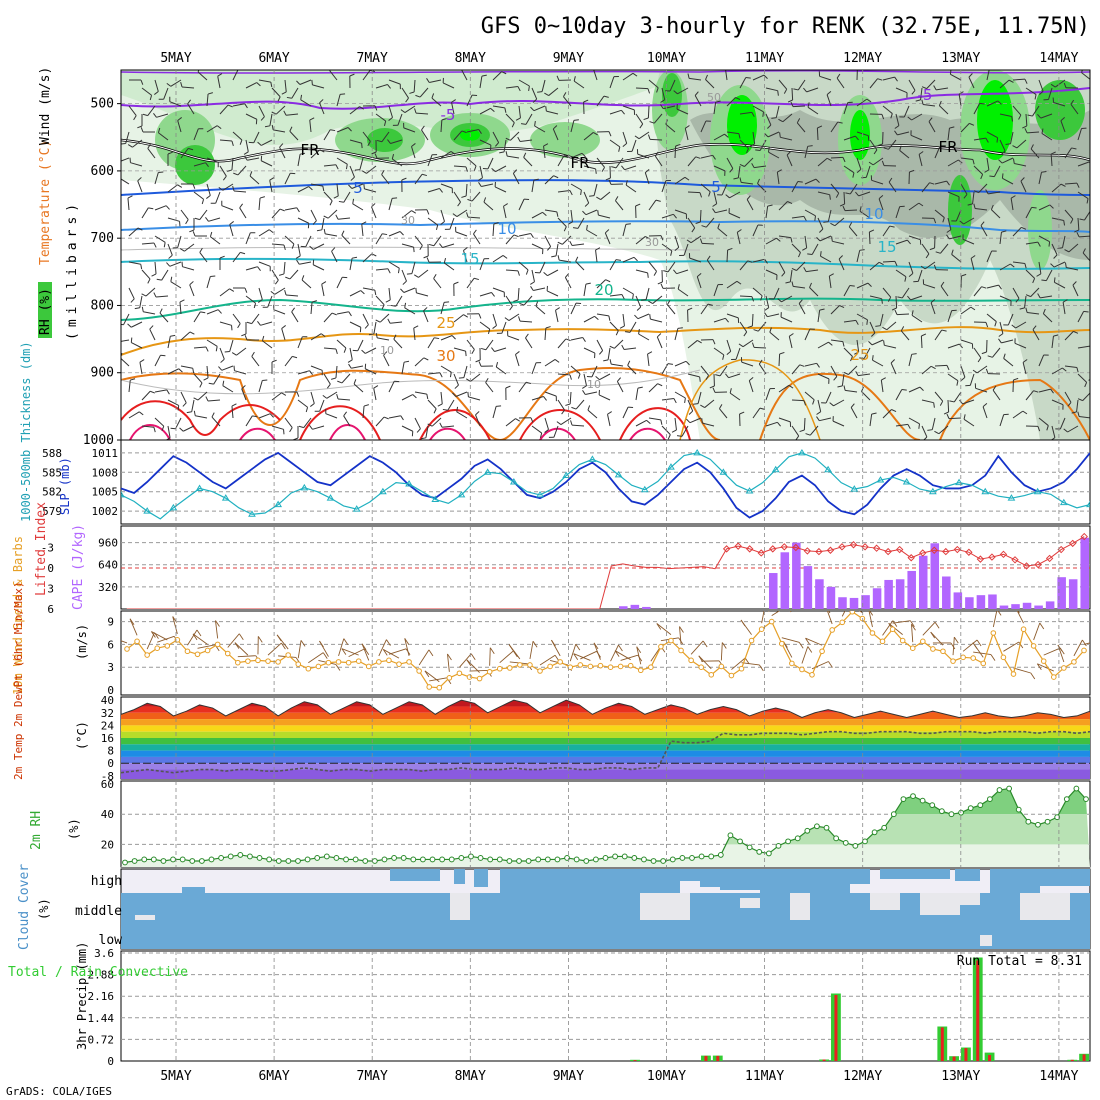  I want to click on thickness-line, so click(605, 486).